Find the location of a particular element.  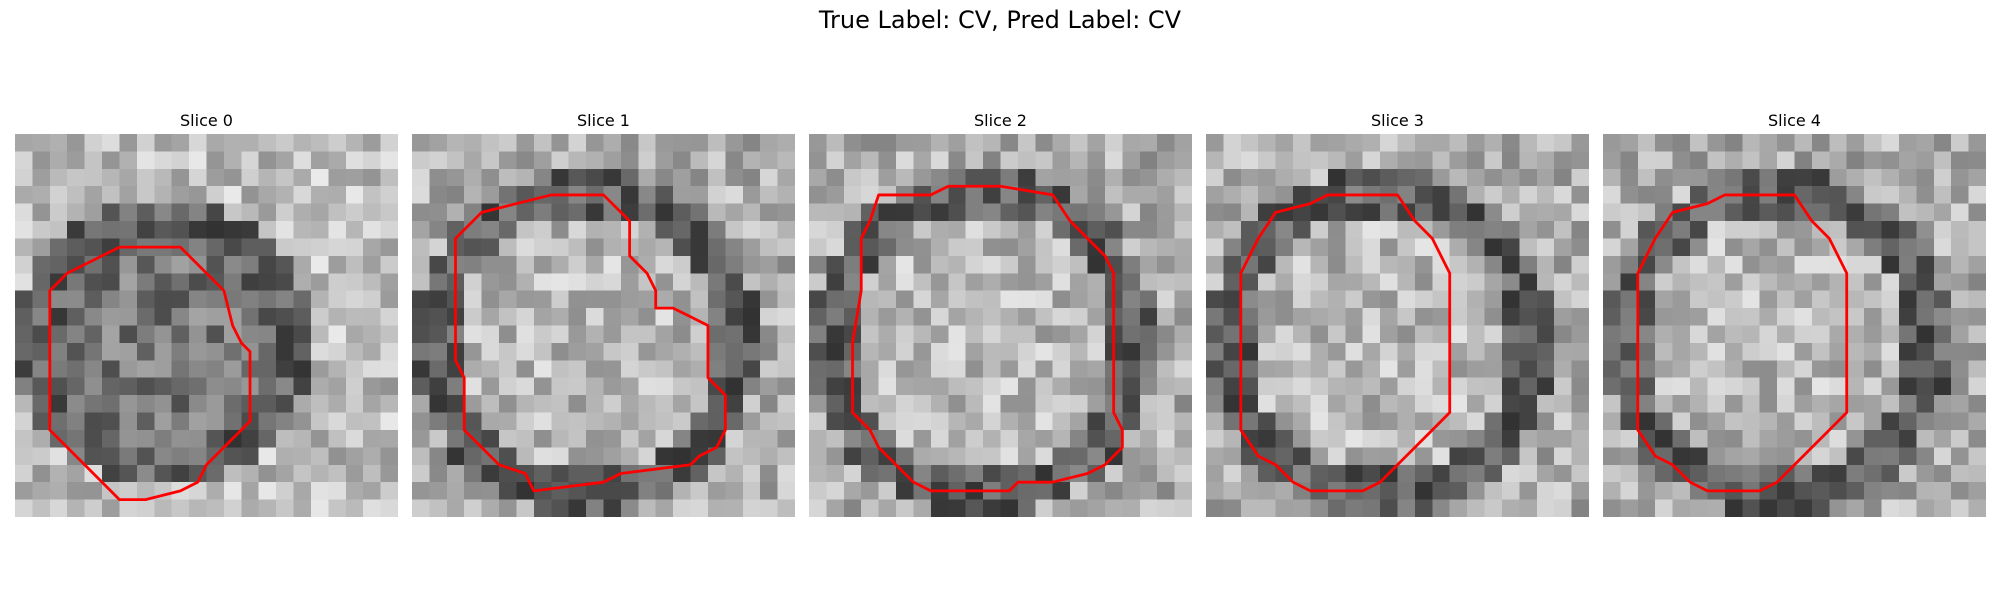

slice-panel-3: Slice 3 is located at coordinates (1397, 312).